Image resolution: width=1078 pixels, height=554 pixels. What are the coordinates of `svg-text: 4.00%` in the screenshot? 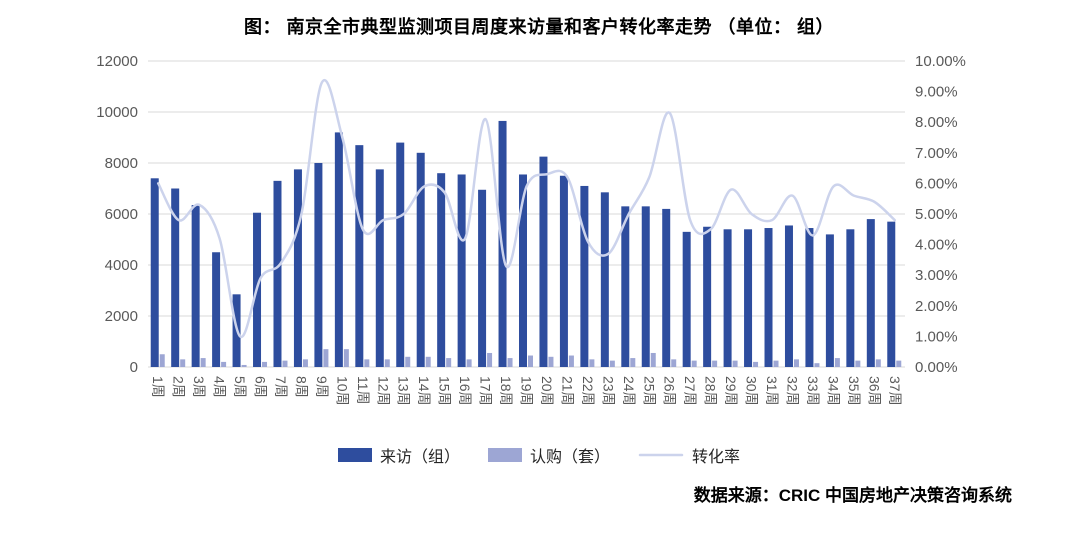 It's located at (936, 245).